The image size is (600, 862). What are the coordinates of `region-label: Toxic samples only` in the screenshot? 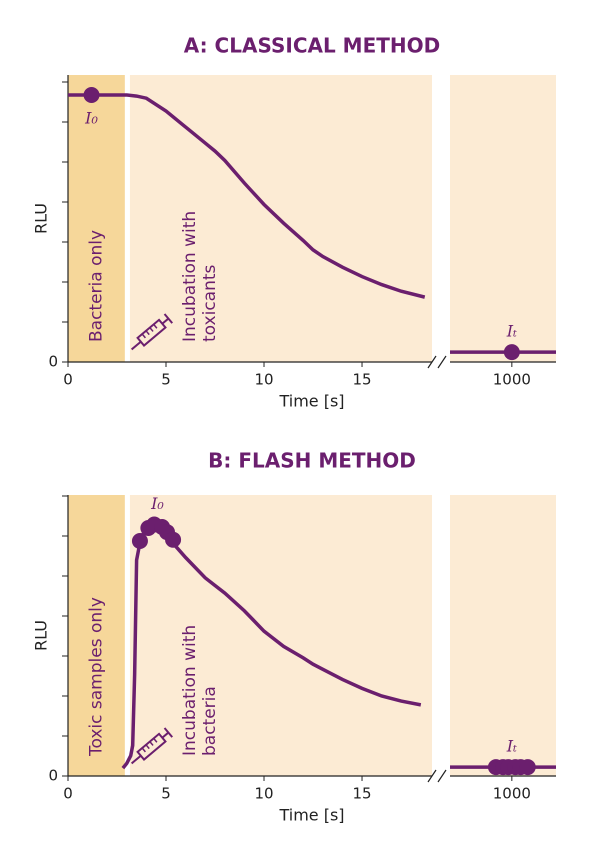 It's located at (96, 677).